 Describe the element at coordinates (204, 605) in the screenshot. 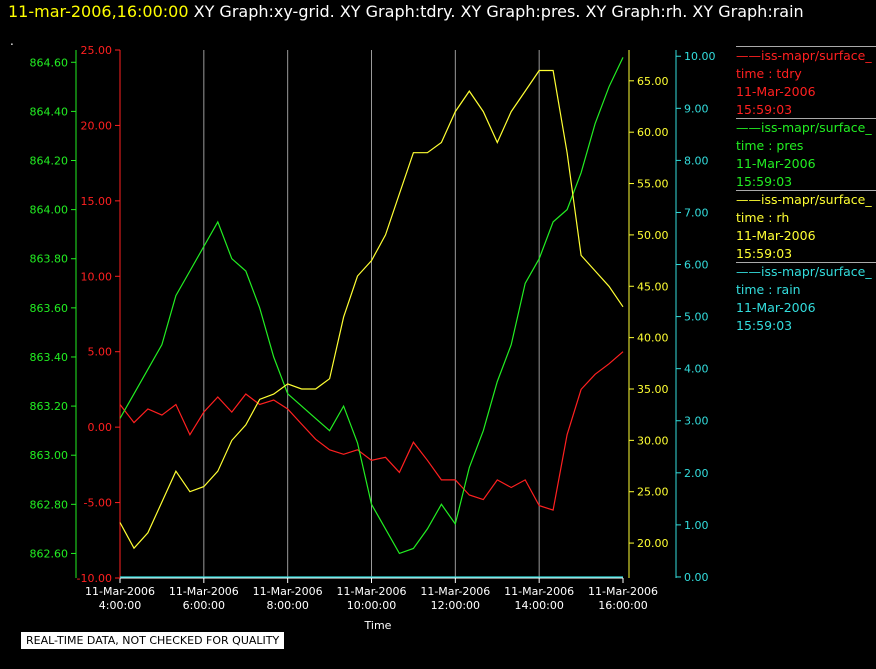

I see `x-tick-label-time: 6:00:00` at that location.